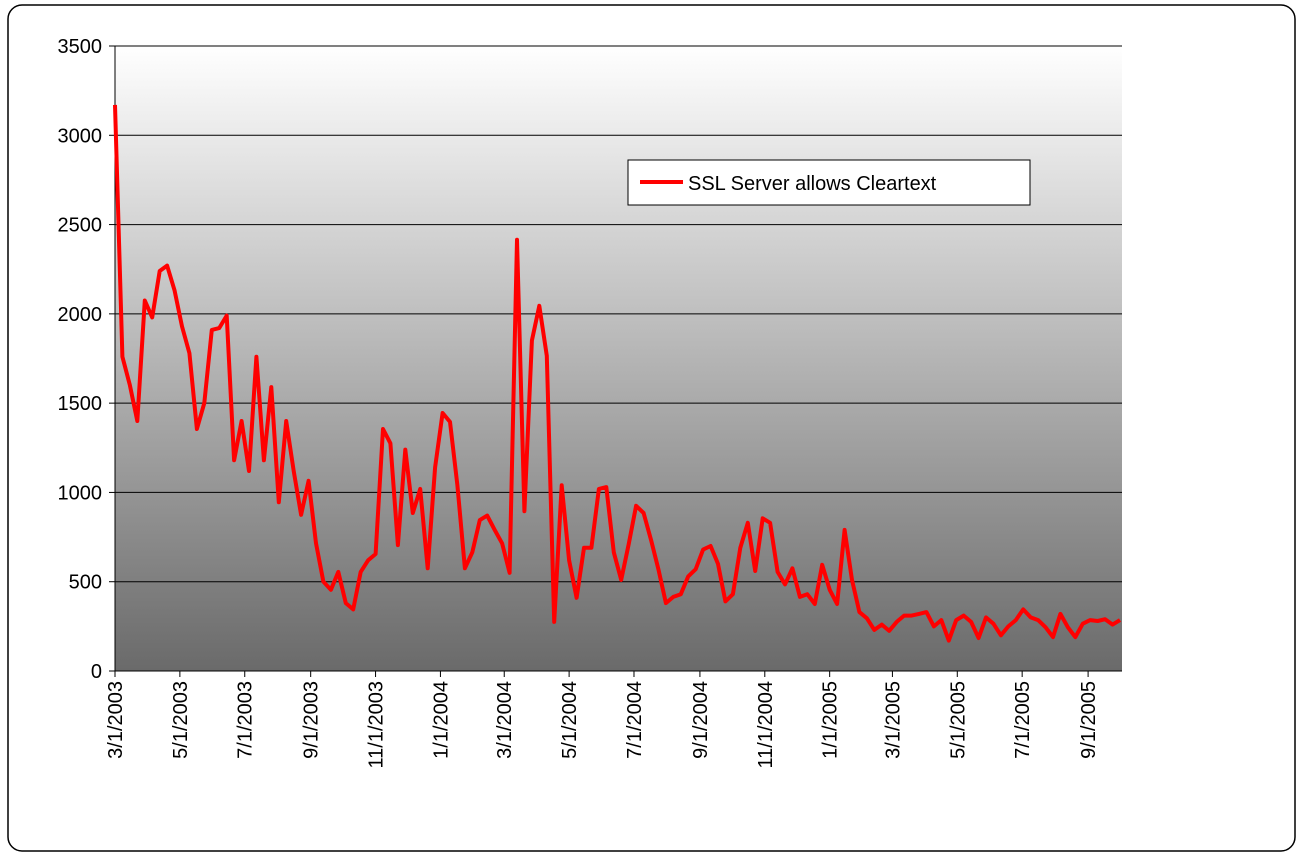 Image resolution: width=1301 pixels, height=855 pixels. What do you see at coordinates (377, 725) in the screenshot?
I see `x-tick-label: 11/1/2003` at bounding box center [377, 725].